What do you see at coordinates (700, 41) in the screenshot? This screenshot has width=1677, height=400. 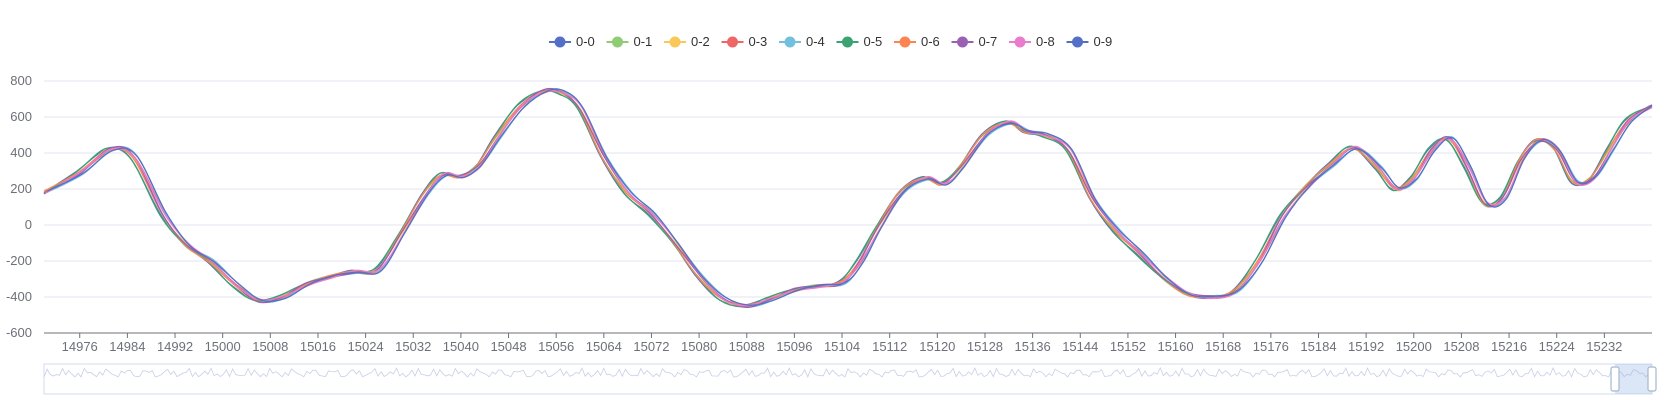 I see `legend-label: 0-2` at bounding box center [700, 41].